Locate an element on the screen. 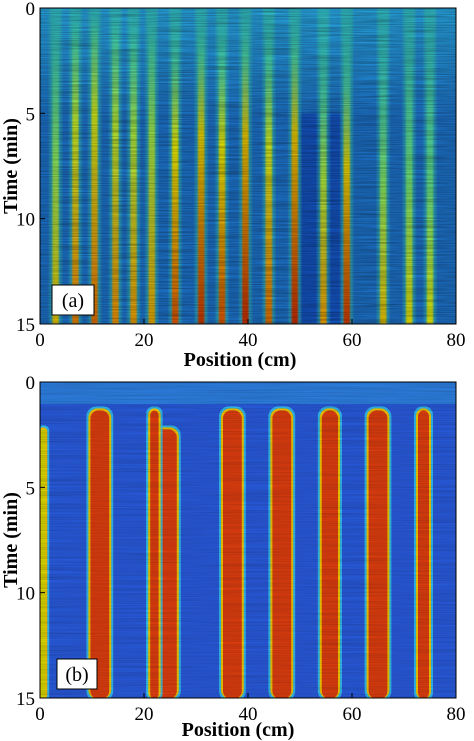 The height and width of the screenshot is (741, 474). panel-b-xlabel: Position (cm) is located at coordinates (238, 730).